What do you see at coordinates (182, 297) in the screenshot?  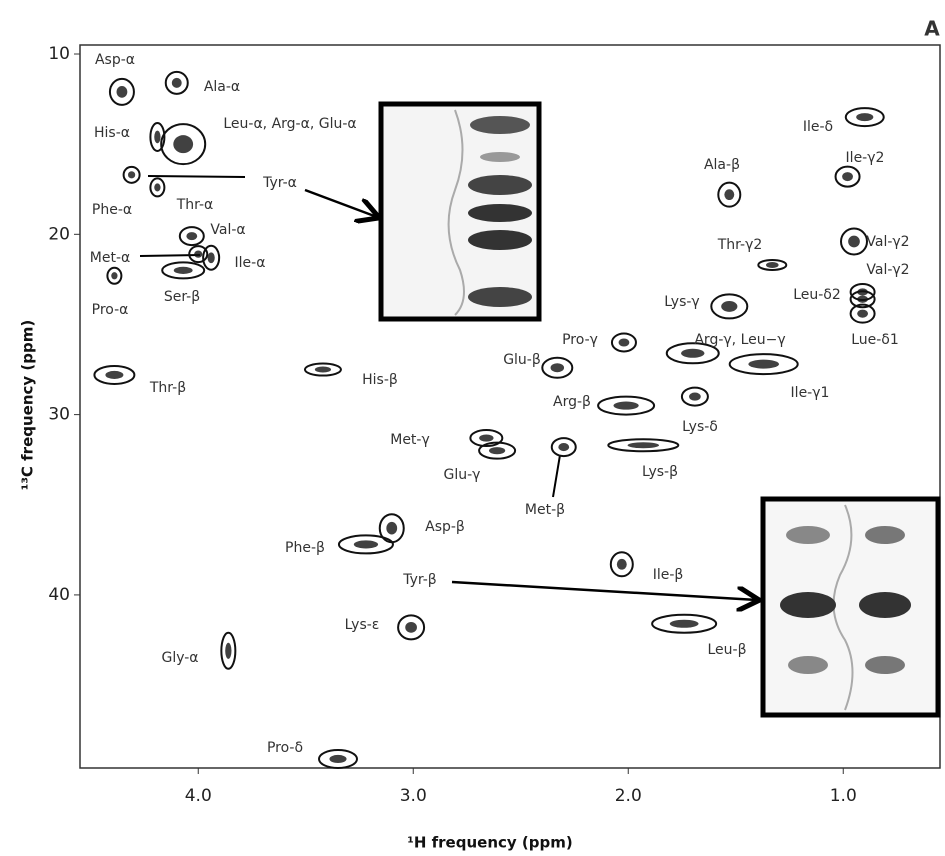 I see `peak-label: Ser-β` at bounding box center [182, 297].